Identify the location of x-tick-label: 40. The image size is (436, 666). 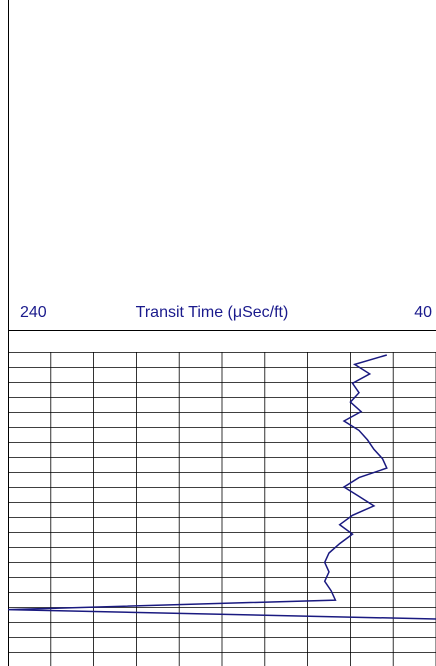
(423, 312).